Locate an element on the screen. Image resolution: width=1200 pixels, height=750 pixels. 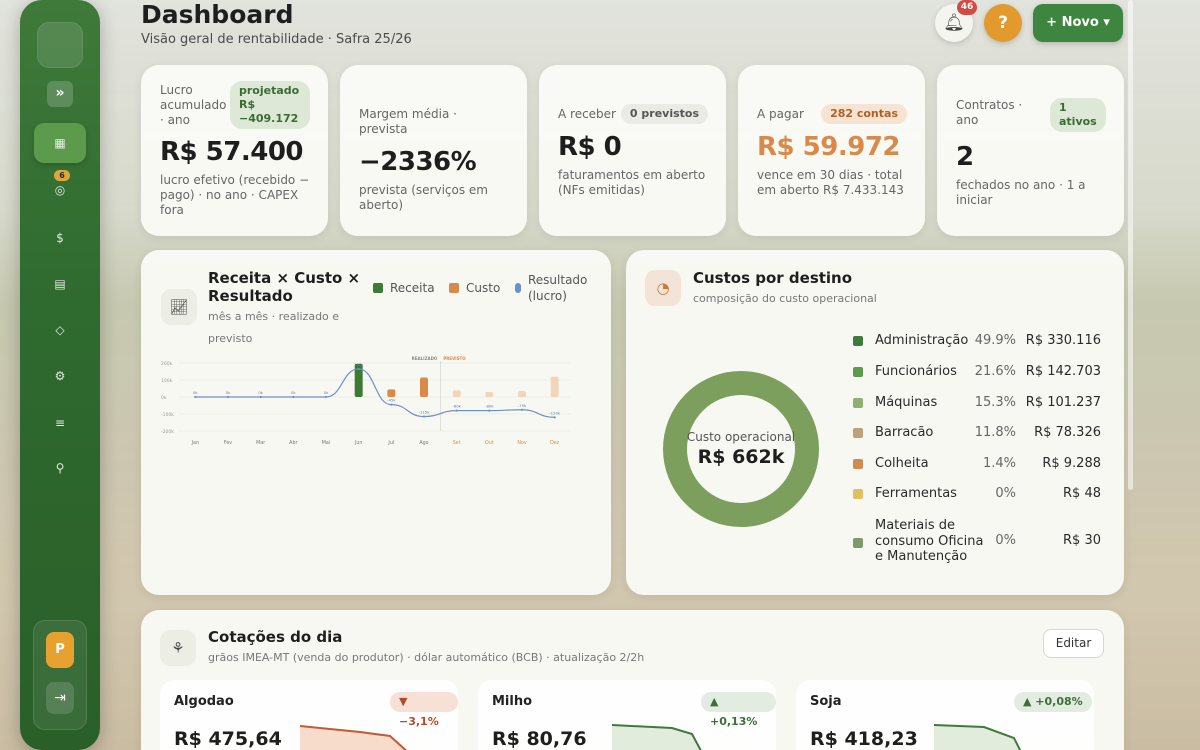
notifications-button: 🔔︎ is located at coordinates (954, 23).